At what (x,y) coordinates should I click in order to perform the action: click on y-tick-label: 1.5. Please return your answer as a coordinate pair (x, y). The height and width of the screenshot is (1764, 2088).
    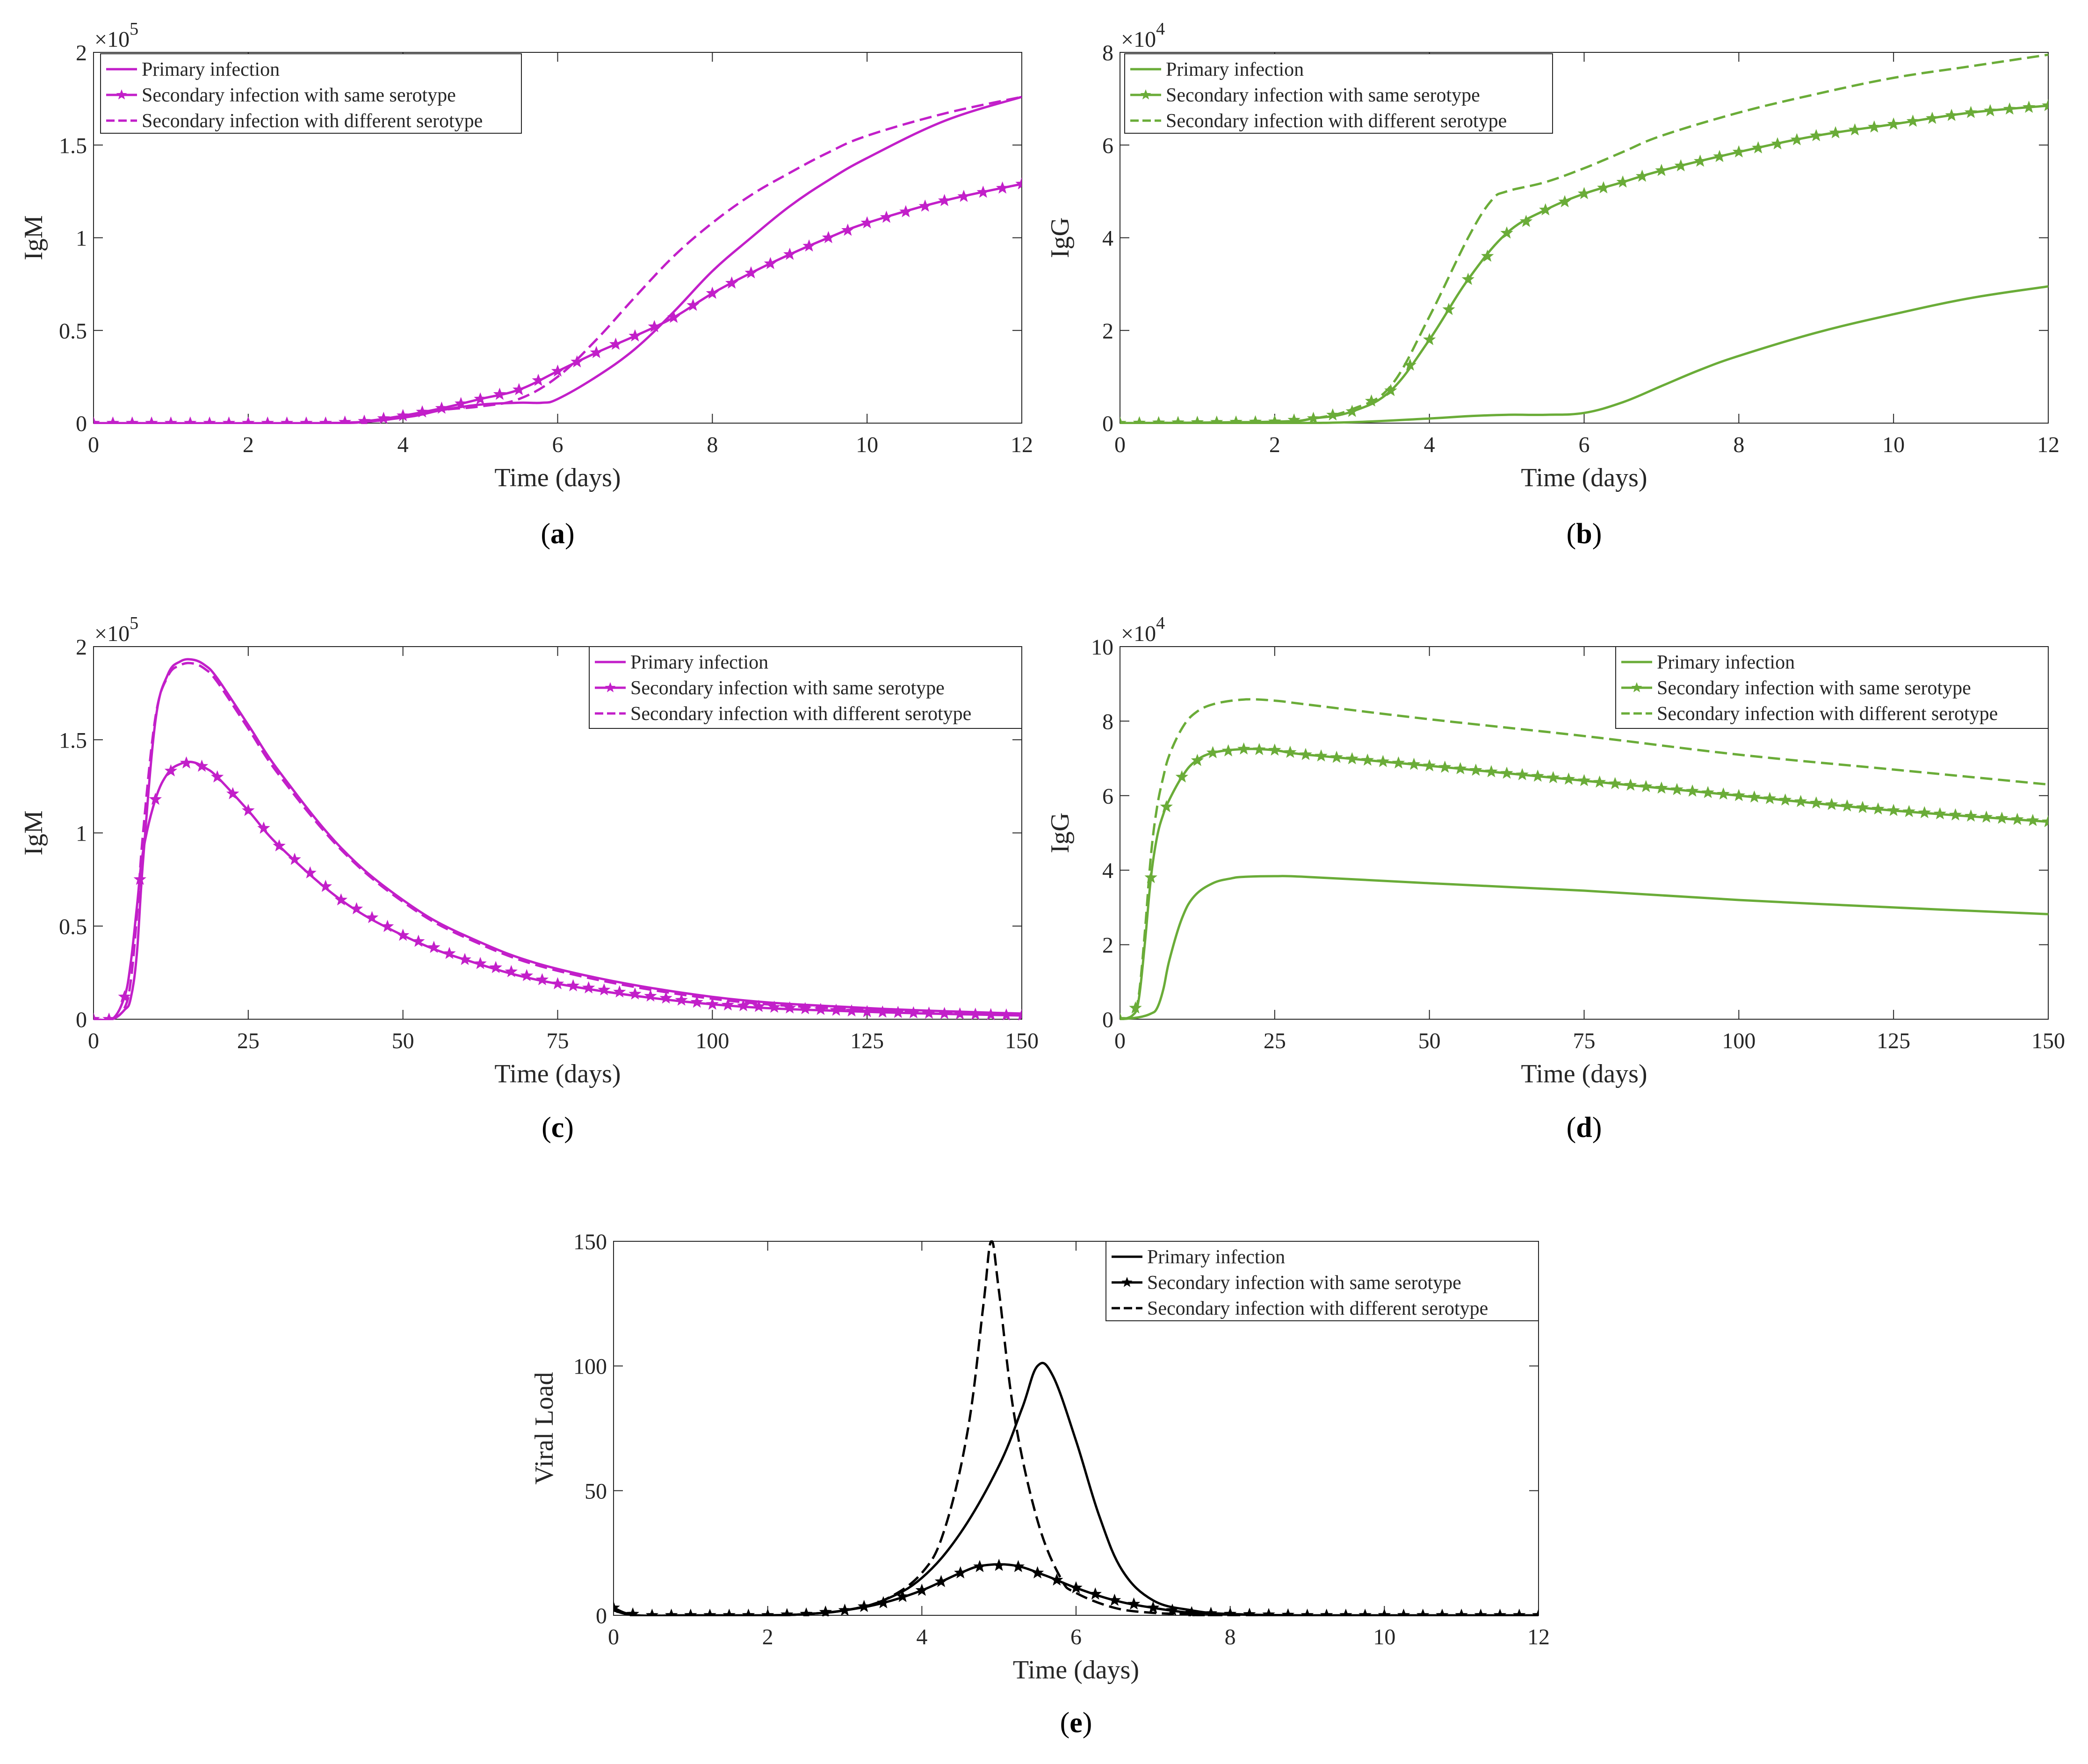
    Looking at the image, I should click on (73, 145).